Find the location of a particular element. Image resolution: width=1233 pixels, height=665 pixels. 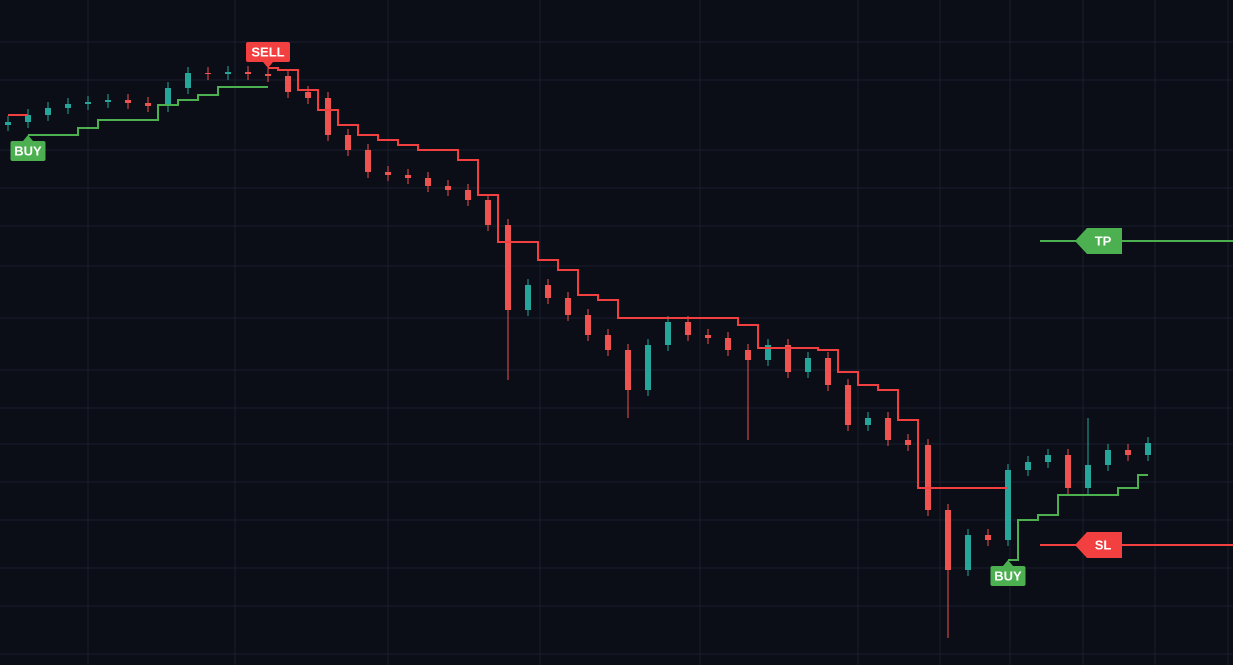

level-label: TP is located at coordinates (1103, 240).